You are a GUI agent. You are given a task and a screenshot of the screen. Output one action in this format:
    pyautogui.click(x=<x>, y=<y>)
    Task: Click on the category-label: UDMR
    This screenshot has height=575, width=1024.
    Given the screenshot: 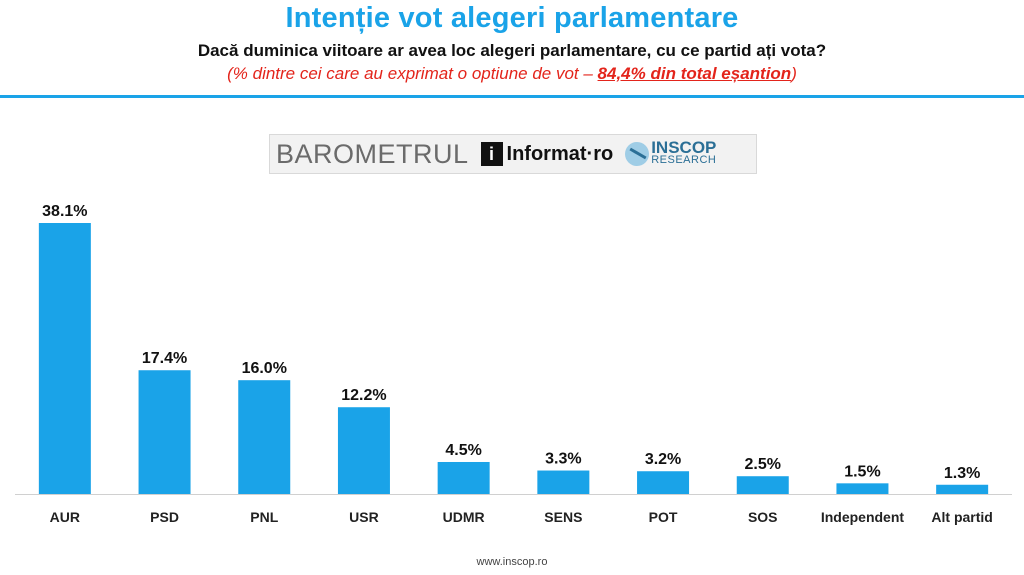 What is the action you would take?
    pyautogui.click(x=464, y=517)
    